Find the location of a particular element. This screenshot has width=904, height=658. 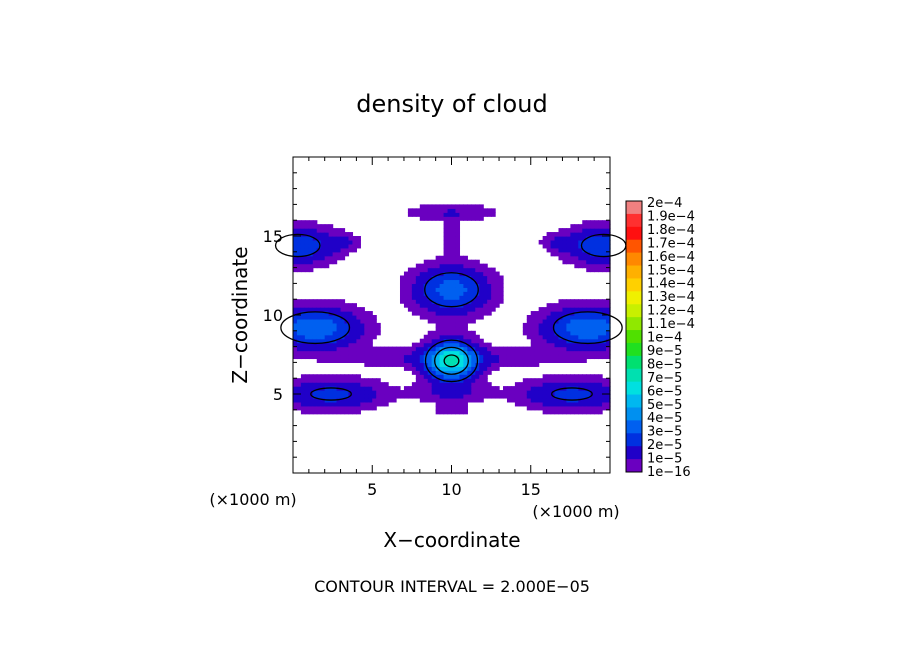

colorbar-label: 1.4e−4 is located at coordinates (671, 284).